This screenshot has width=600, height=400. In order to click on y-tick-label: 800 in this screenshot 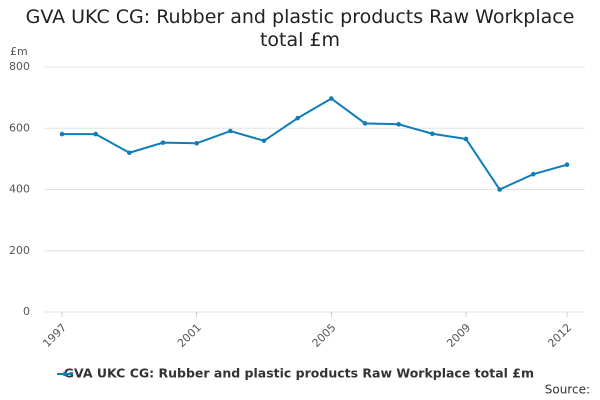, I will do `click(19, 66)`.